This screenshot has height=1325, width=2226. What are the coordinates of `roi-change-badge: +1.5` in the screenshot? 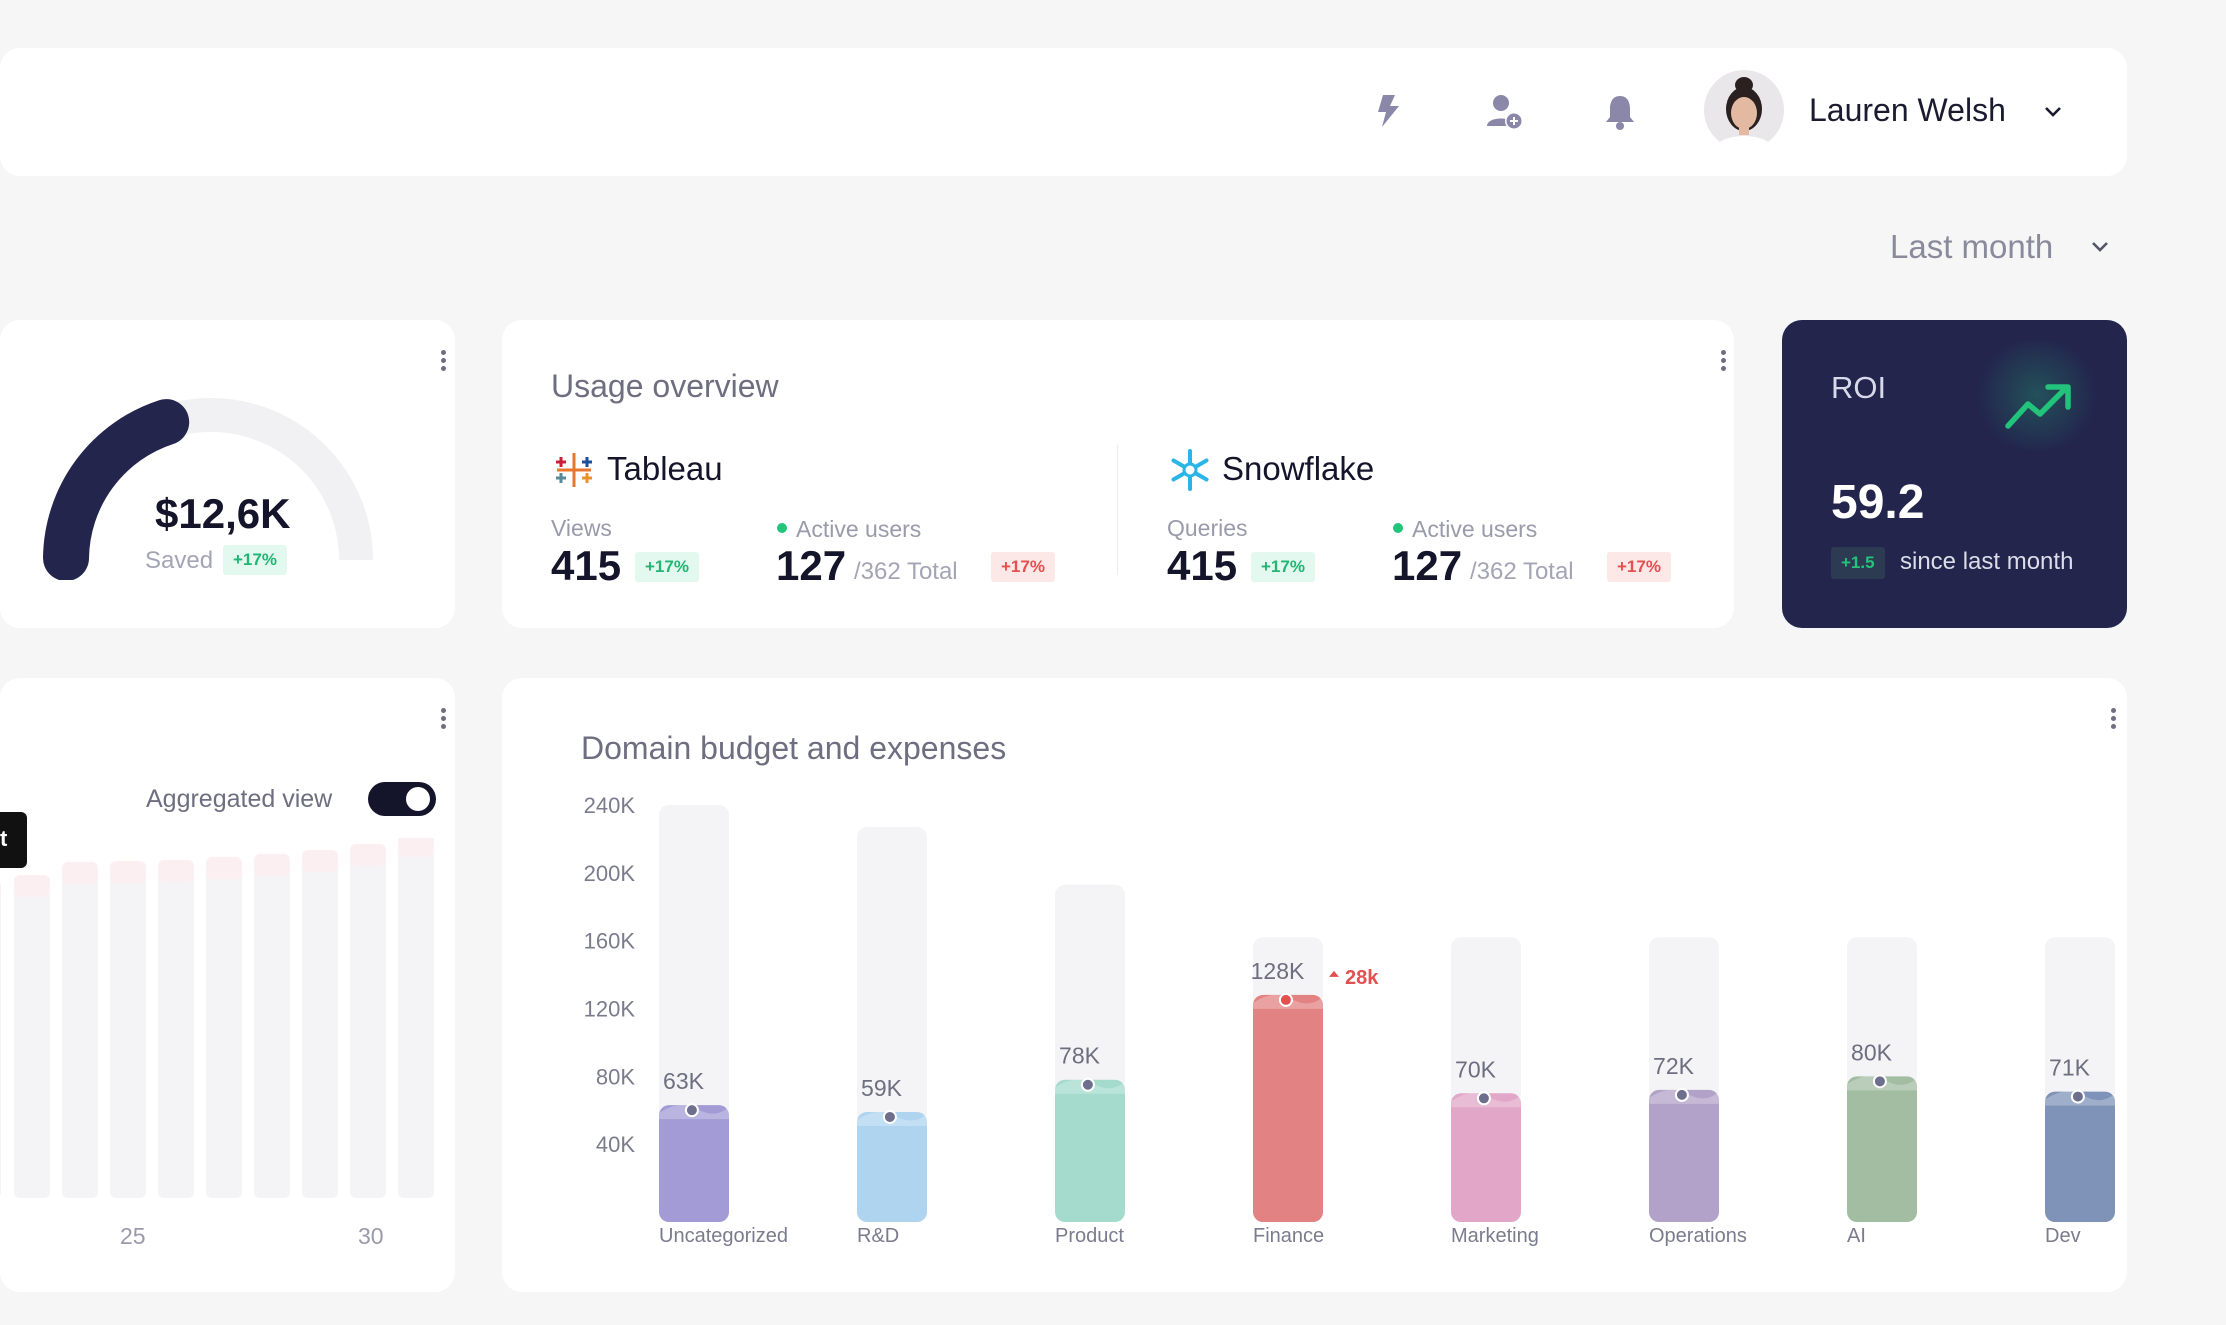 It's located at (1858, 563).